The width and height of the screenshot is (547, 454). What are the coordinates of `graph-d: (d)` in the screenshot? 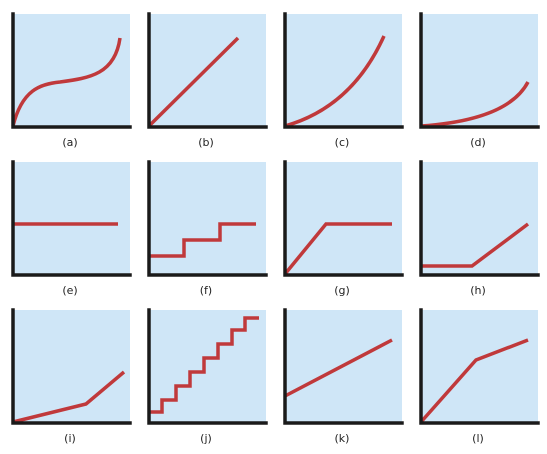 It's located at (479, 82).